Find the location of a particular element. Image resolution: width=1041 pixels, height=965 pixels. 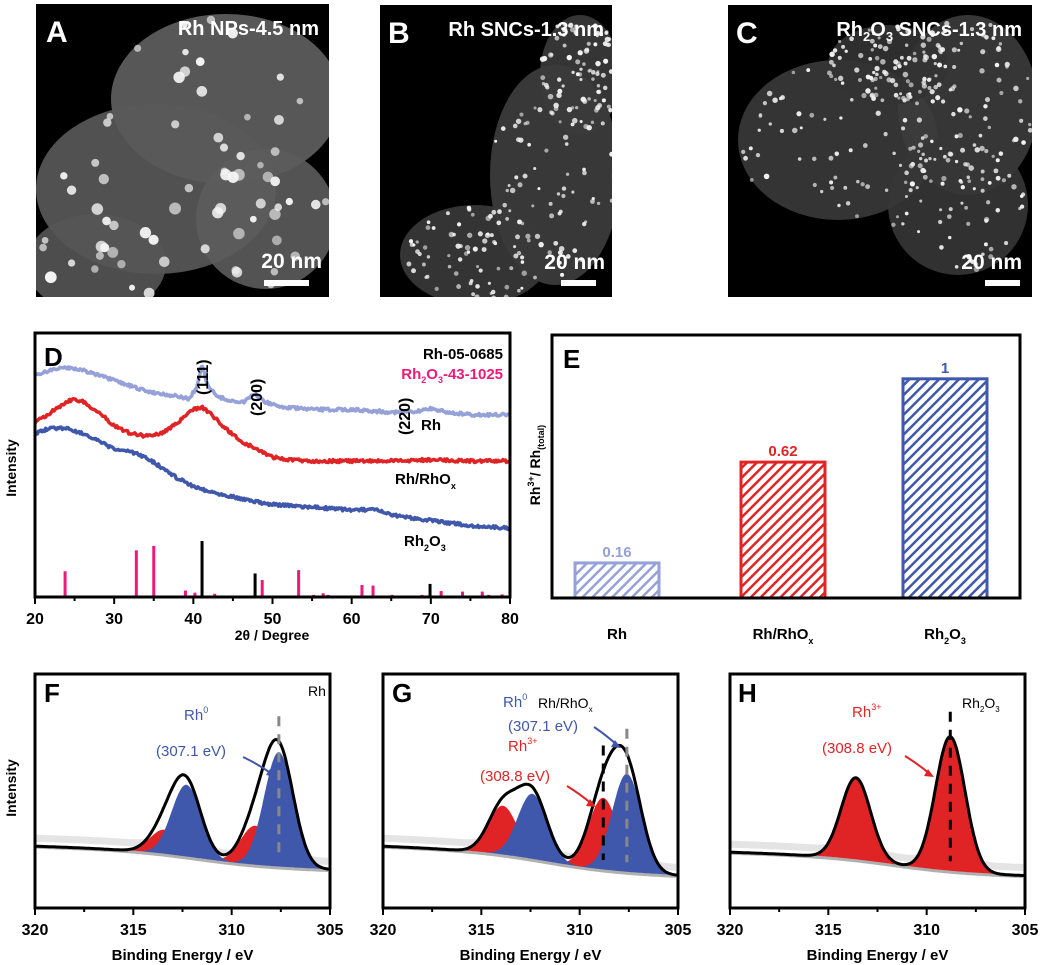

nanoparticle-image-a is located at coordinates (182, 155).